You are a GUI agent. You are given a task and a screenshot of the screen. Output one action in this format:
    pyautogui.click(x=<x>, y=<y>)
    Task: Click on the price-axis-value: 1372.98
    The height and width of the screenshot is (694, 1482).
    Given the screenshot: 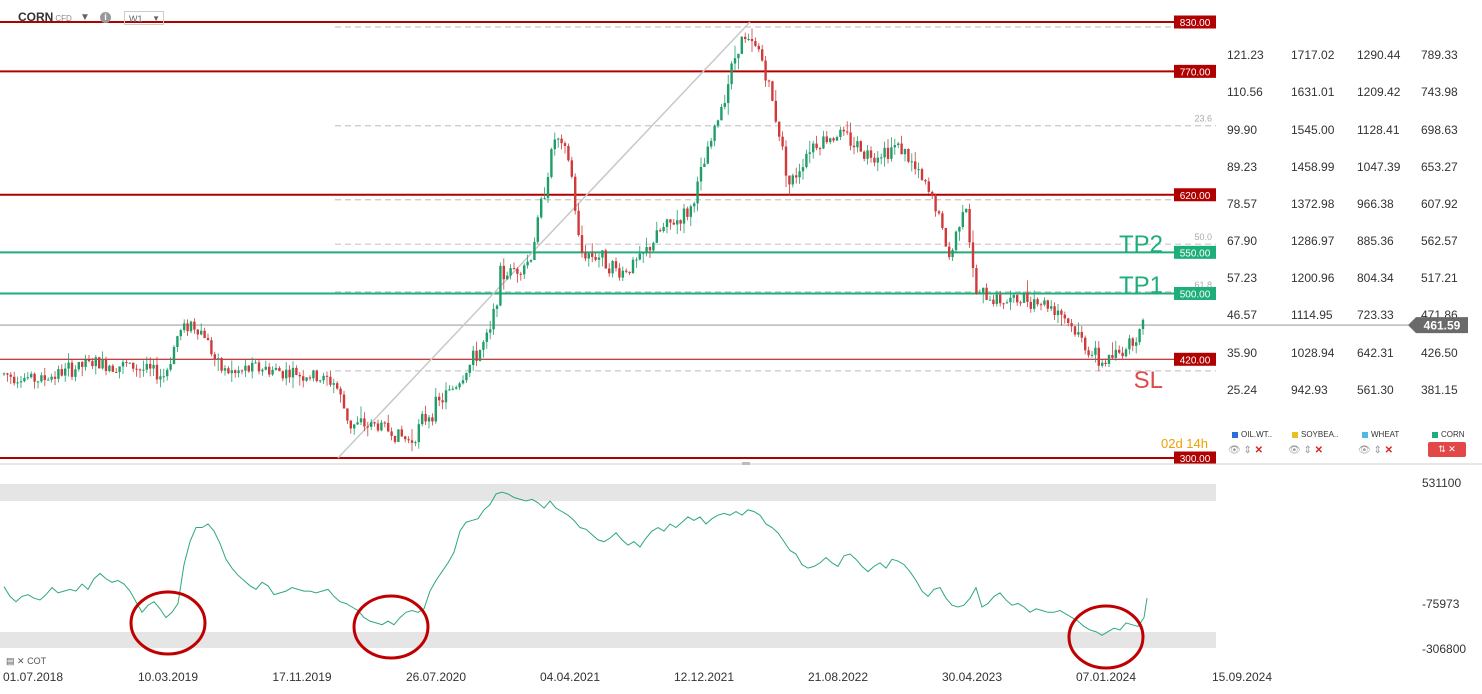 What is the action you would take?
    pyautogui.click(x=1313, y=204)
    